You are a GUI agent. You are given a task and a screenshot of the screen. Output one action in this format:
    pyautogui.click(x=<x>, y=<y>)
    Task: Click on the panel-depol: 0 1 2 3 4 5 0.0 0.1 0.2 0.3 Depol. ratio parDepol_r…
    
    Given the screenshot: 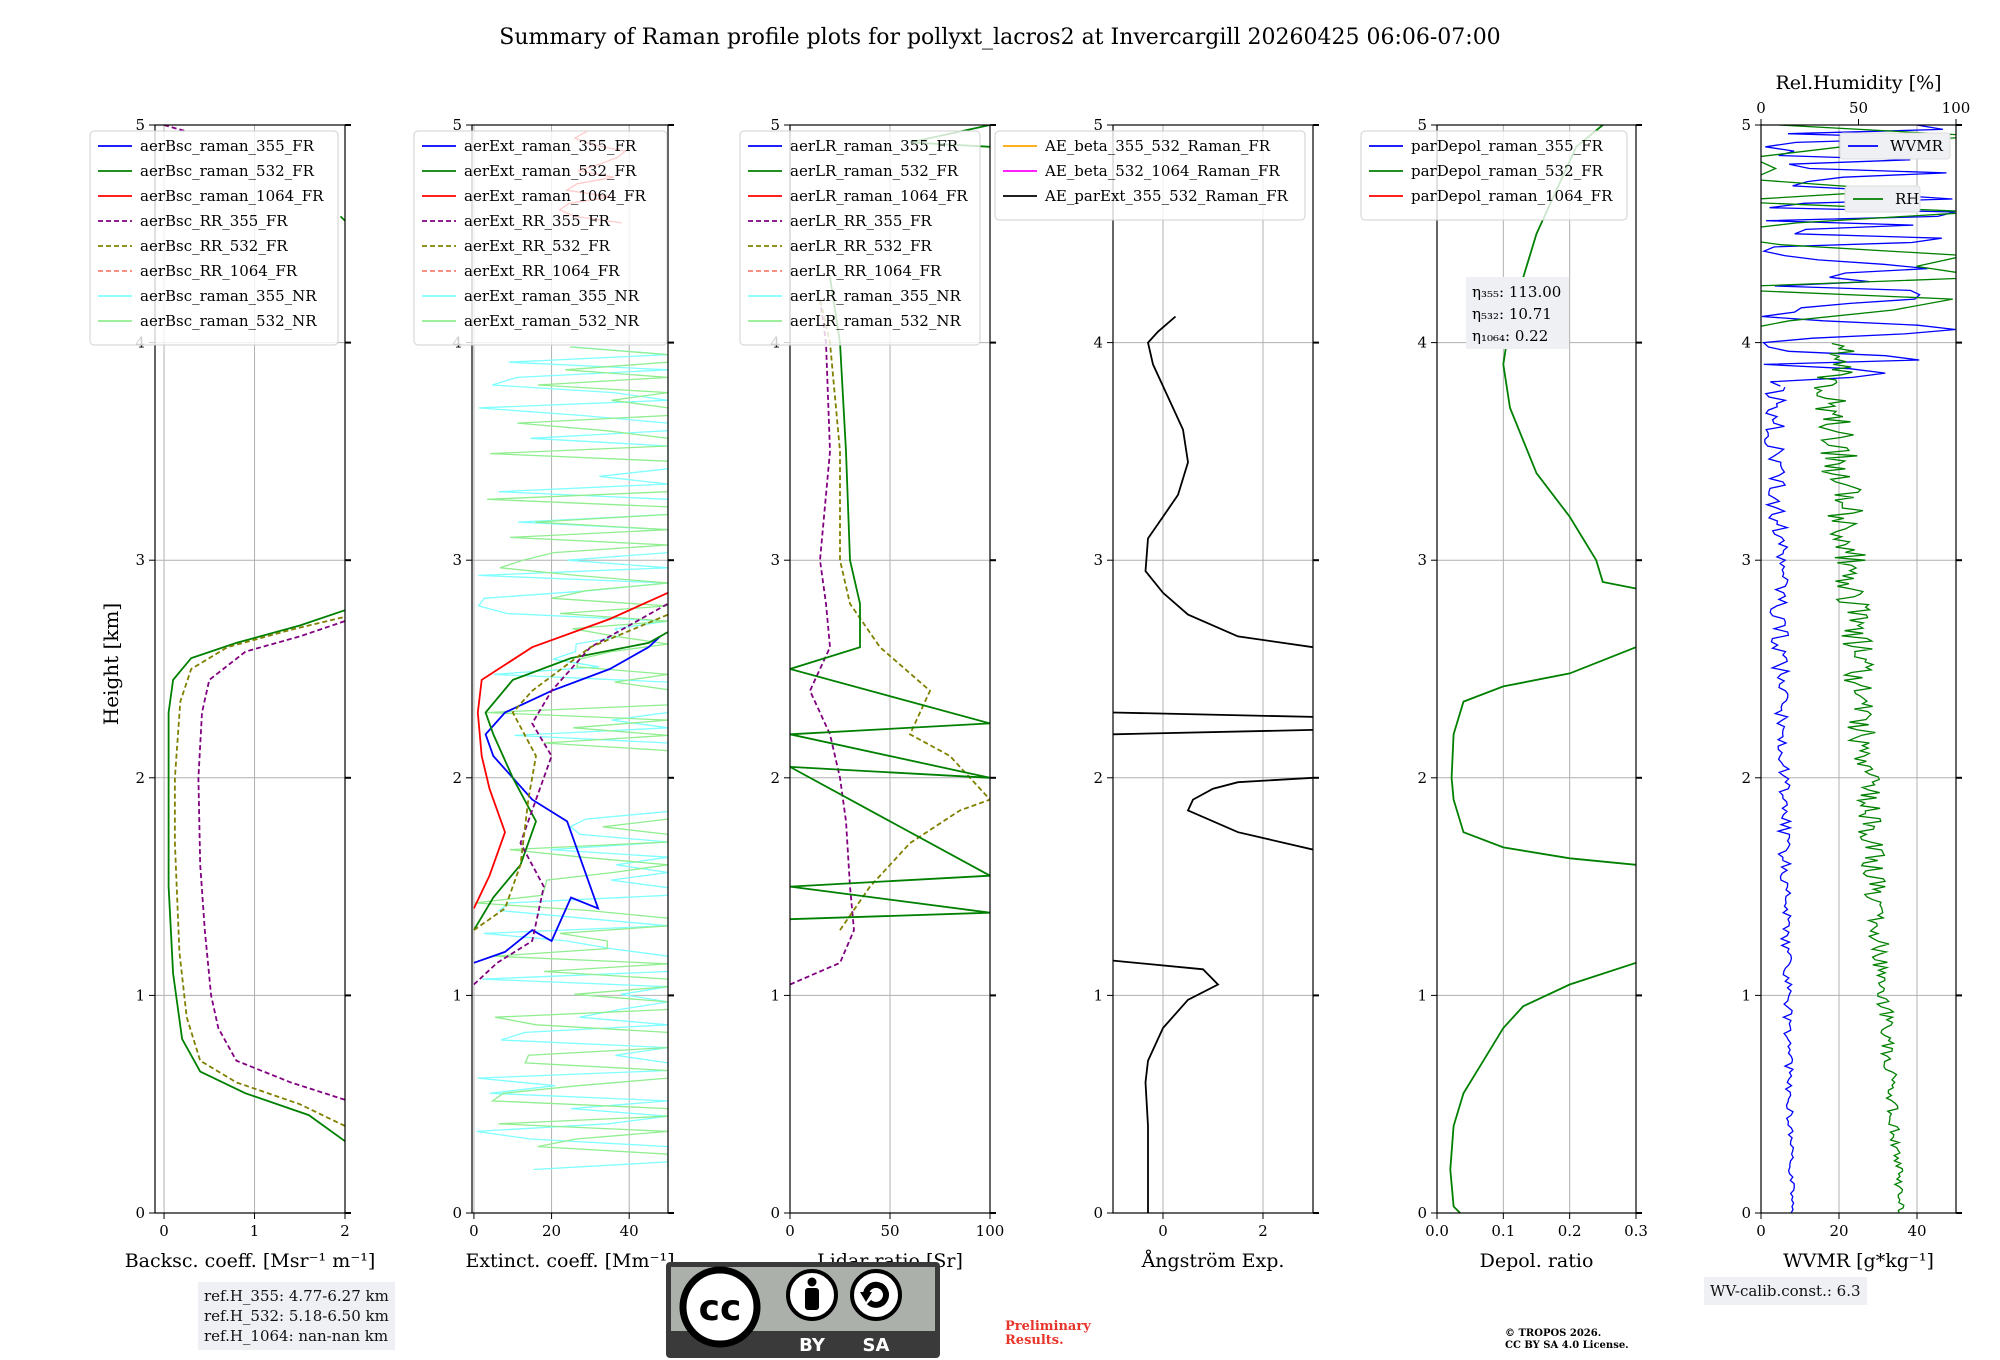 What is the action you would take?
    pyautogui.click(x=1504, y=694)
    